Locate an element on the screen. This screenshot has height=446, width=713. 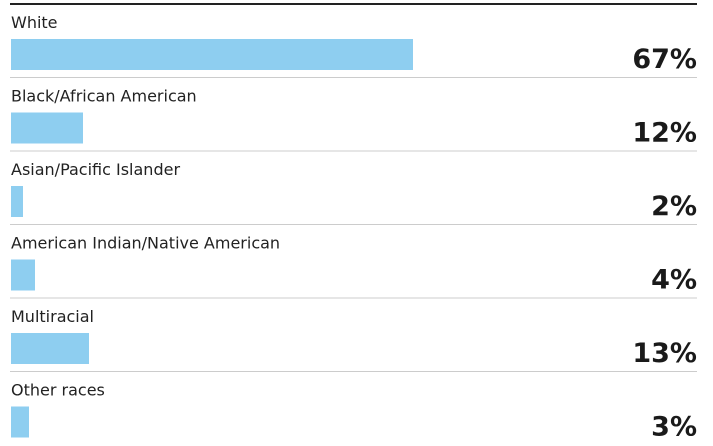
category-label: Black/African American is located at coordinates (104, 96).